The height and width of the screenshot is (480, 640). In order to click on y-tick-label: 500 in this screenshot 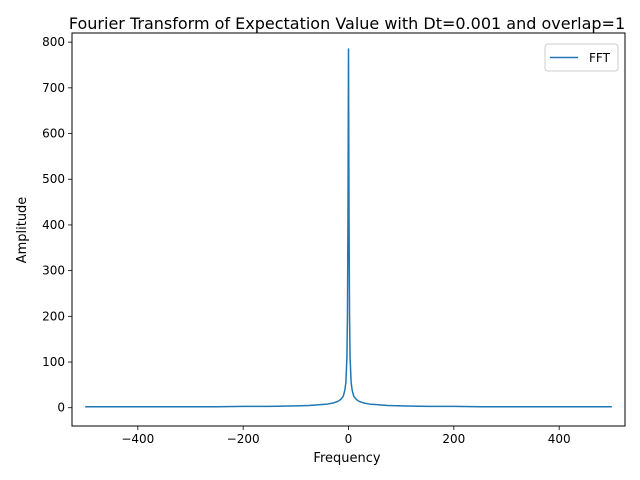, I will do `click(53, 179)`.